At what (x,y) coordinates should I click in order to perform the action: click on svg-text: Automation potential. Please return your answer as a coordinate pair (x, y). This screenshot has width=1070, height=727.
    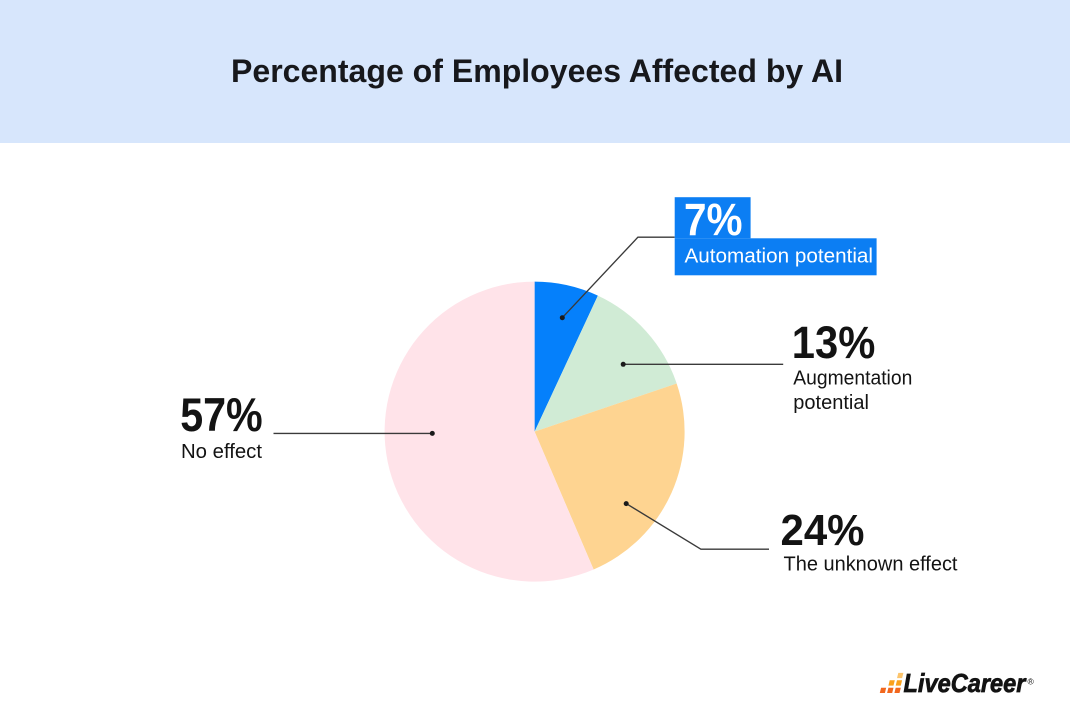
    Looking at the image, I should click on (779, 256).